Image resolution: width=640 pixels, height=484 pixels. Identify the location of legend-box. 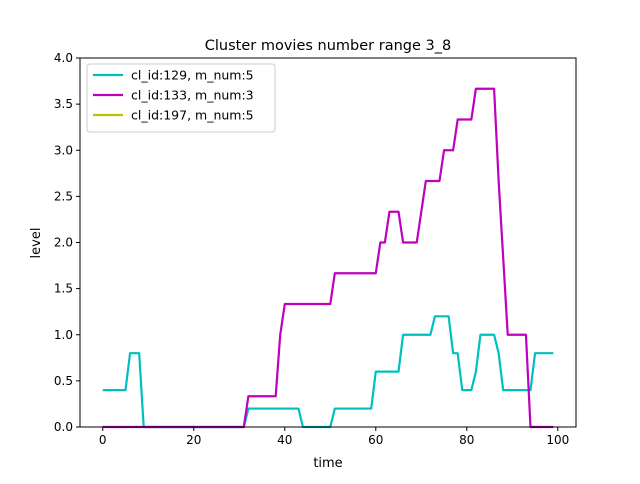
(181, 98).